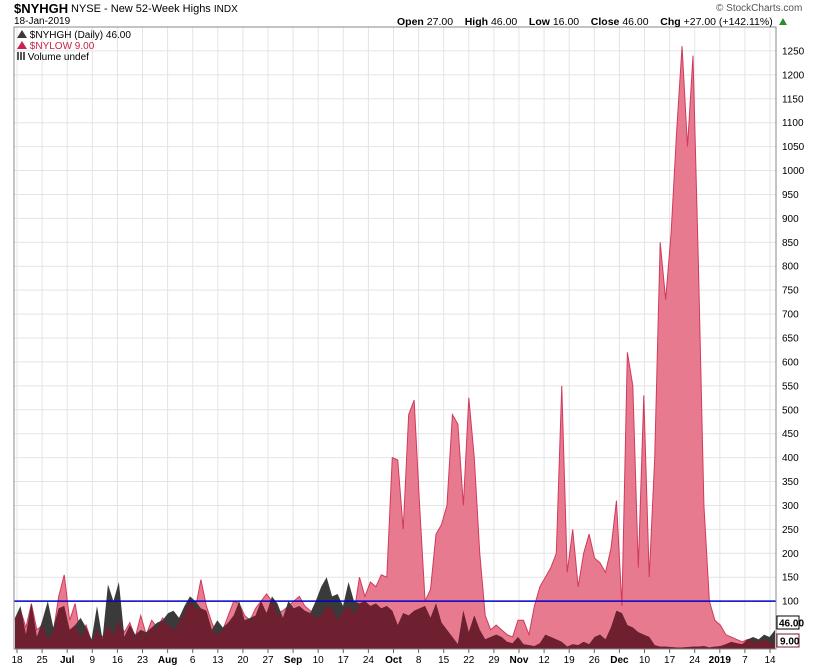 This screenshot has width=820, height=668. What do you see at coordinates (74, 35) in the screenshot?
I see `legend-item-nyhgh: $NYHGH (Daily) 46.00` at bounding box center [74, 35].